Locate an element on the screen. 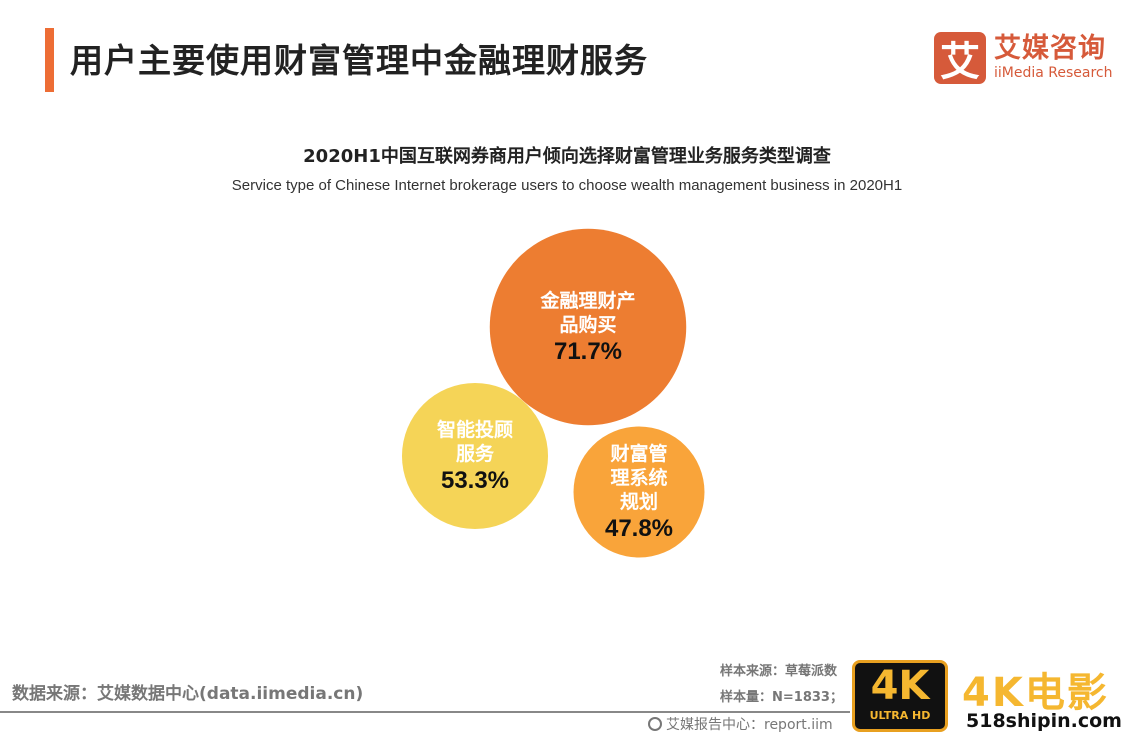  globe-icon is located at coordinates (655, 724).